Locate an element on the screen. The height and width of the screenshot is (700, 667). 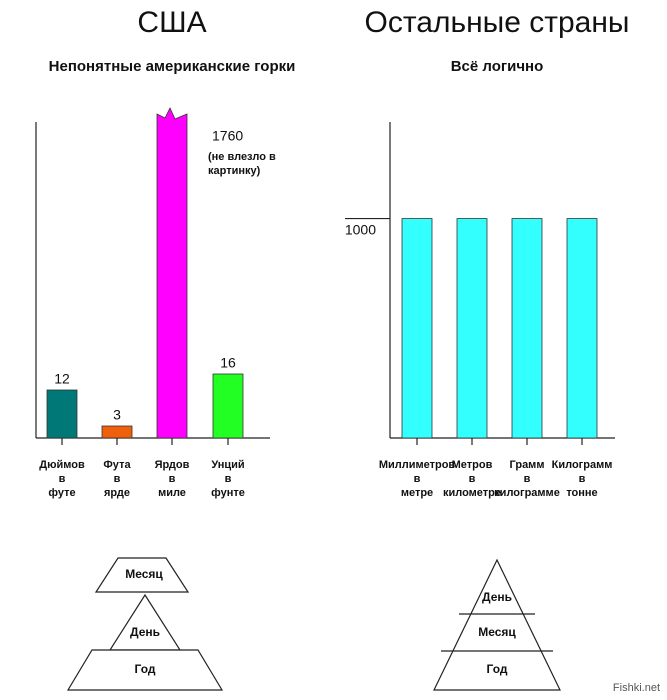
x-tick-label: Дюймов в футе is located at coordinates (62, 479).